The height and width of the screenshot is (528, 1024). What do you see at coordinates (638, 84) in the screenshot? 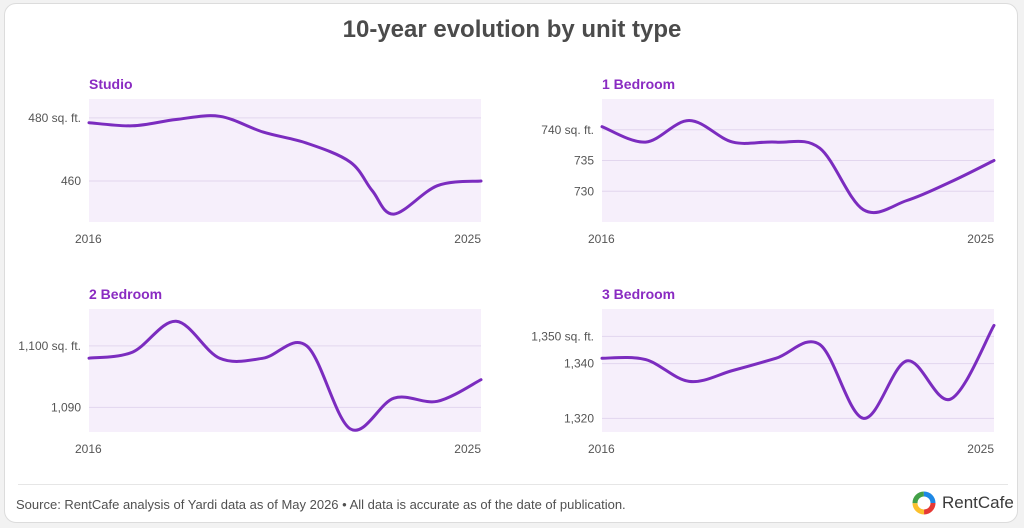
I see `panel-title: 1 Bedroom` at bounding box center [638, 84].